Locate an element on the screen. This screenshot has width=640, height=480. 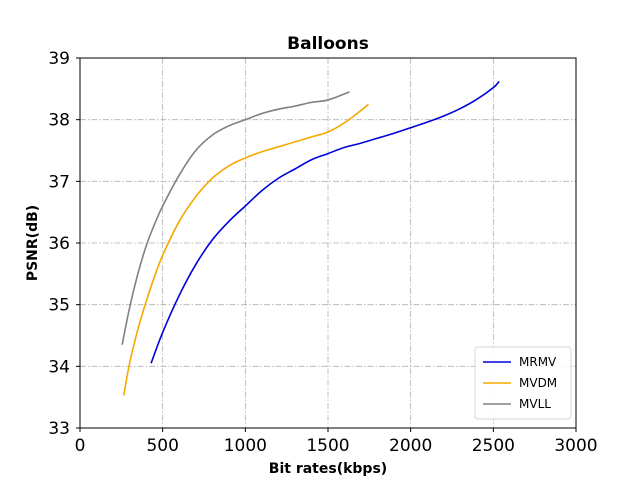
y-axis-label: PSNR(dB) is located at coordinates (33, 243).